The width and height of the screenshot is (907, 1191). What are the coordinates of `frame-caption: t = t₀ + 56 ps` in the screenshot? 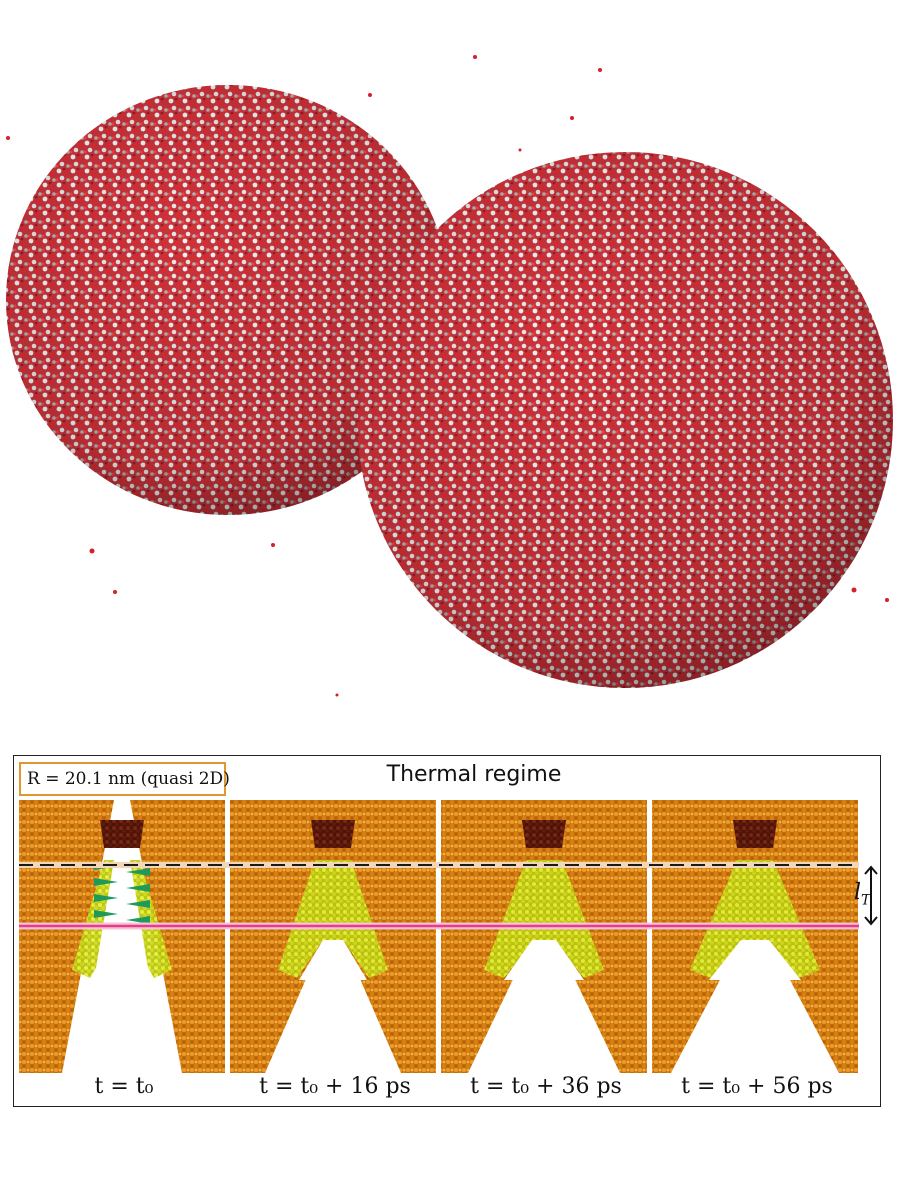 It's located at (757, 1086).